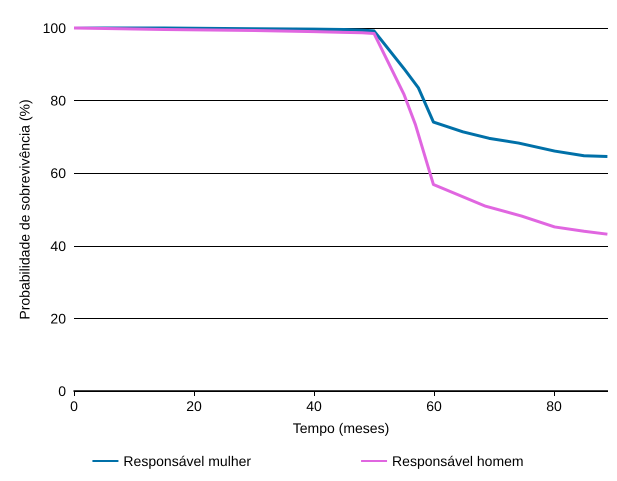  Describe the element at coordinates (62, 391) in the screenshot. I see `y-tick-label: 0` at that location.